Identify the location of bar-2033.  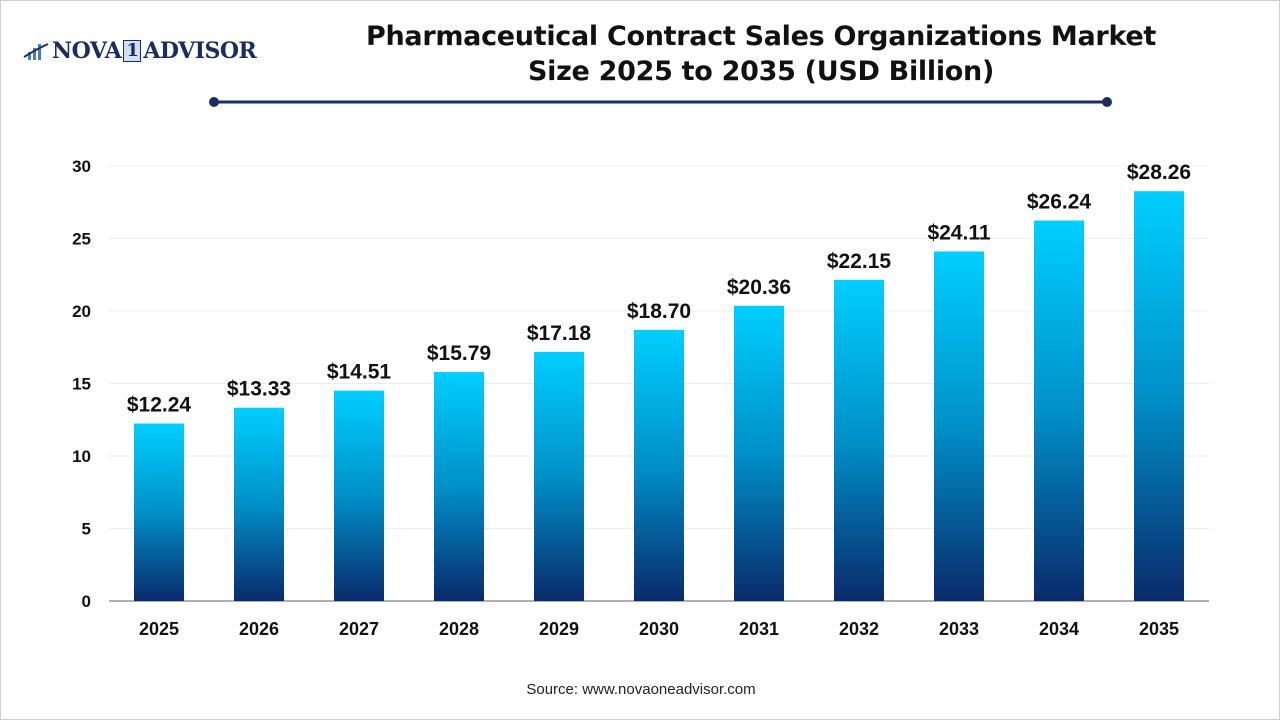
(959, 426).